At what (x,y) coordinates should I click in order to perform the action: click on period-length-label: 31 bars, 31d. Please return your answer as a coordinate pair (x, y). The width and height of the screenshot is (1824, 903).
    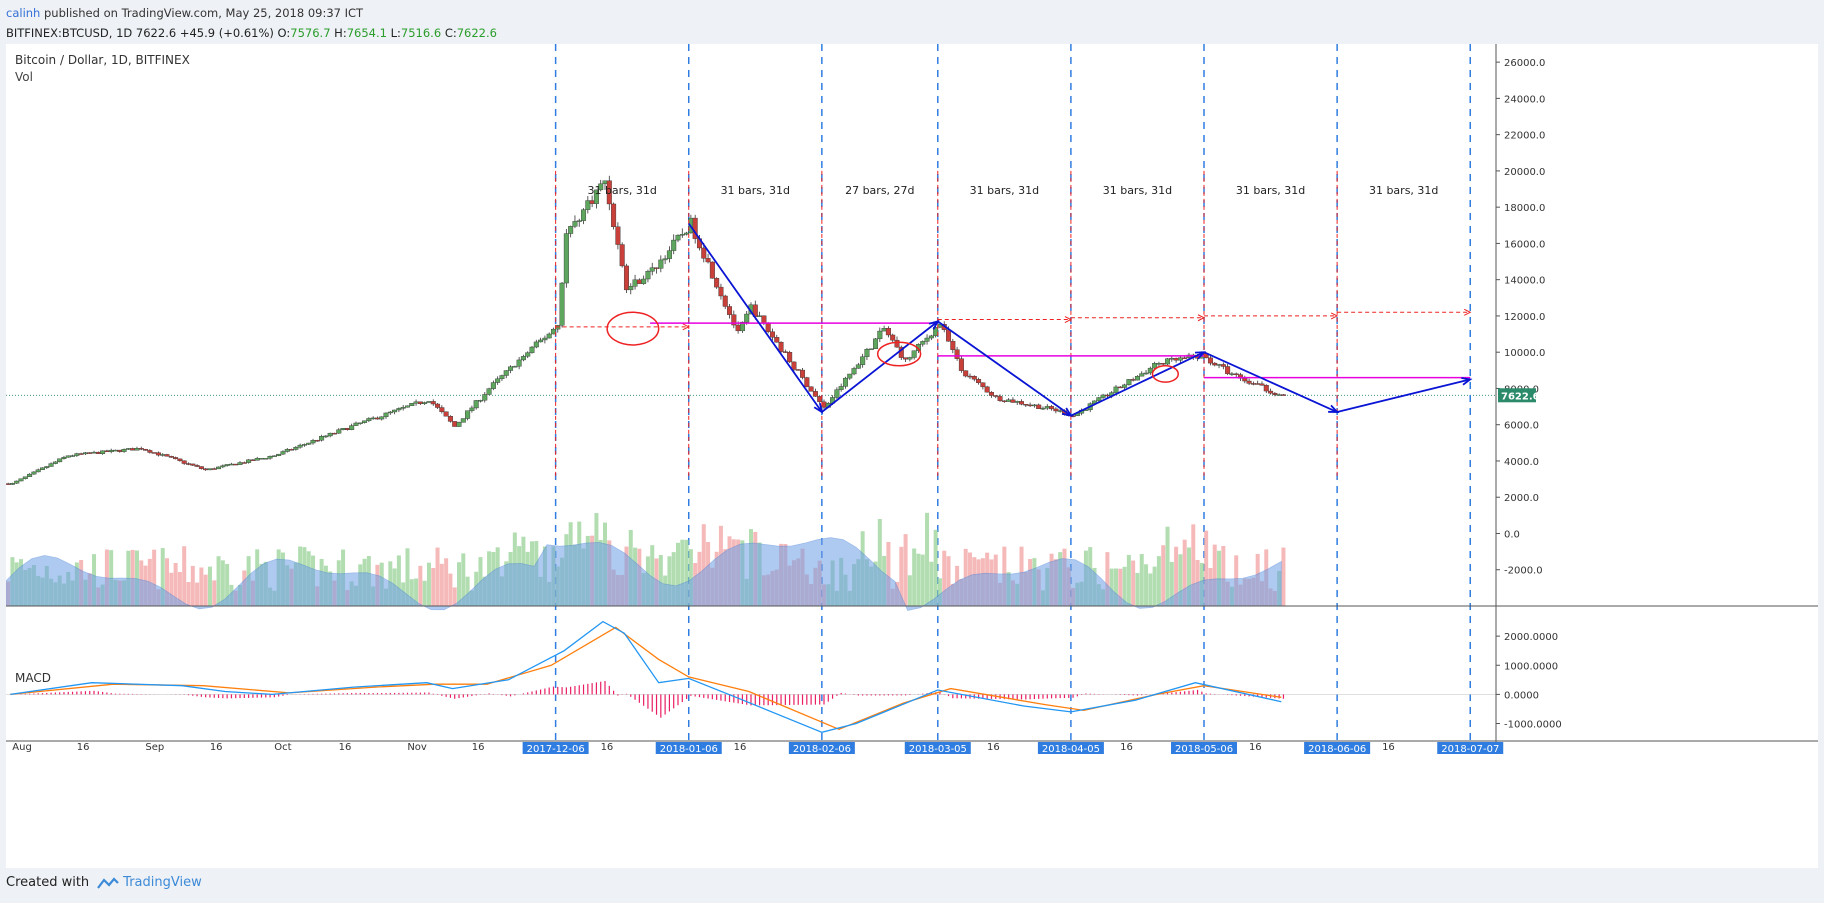
    Looking at the image, I should click on (755, 190).